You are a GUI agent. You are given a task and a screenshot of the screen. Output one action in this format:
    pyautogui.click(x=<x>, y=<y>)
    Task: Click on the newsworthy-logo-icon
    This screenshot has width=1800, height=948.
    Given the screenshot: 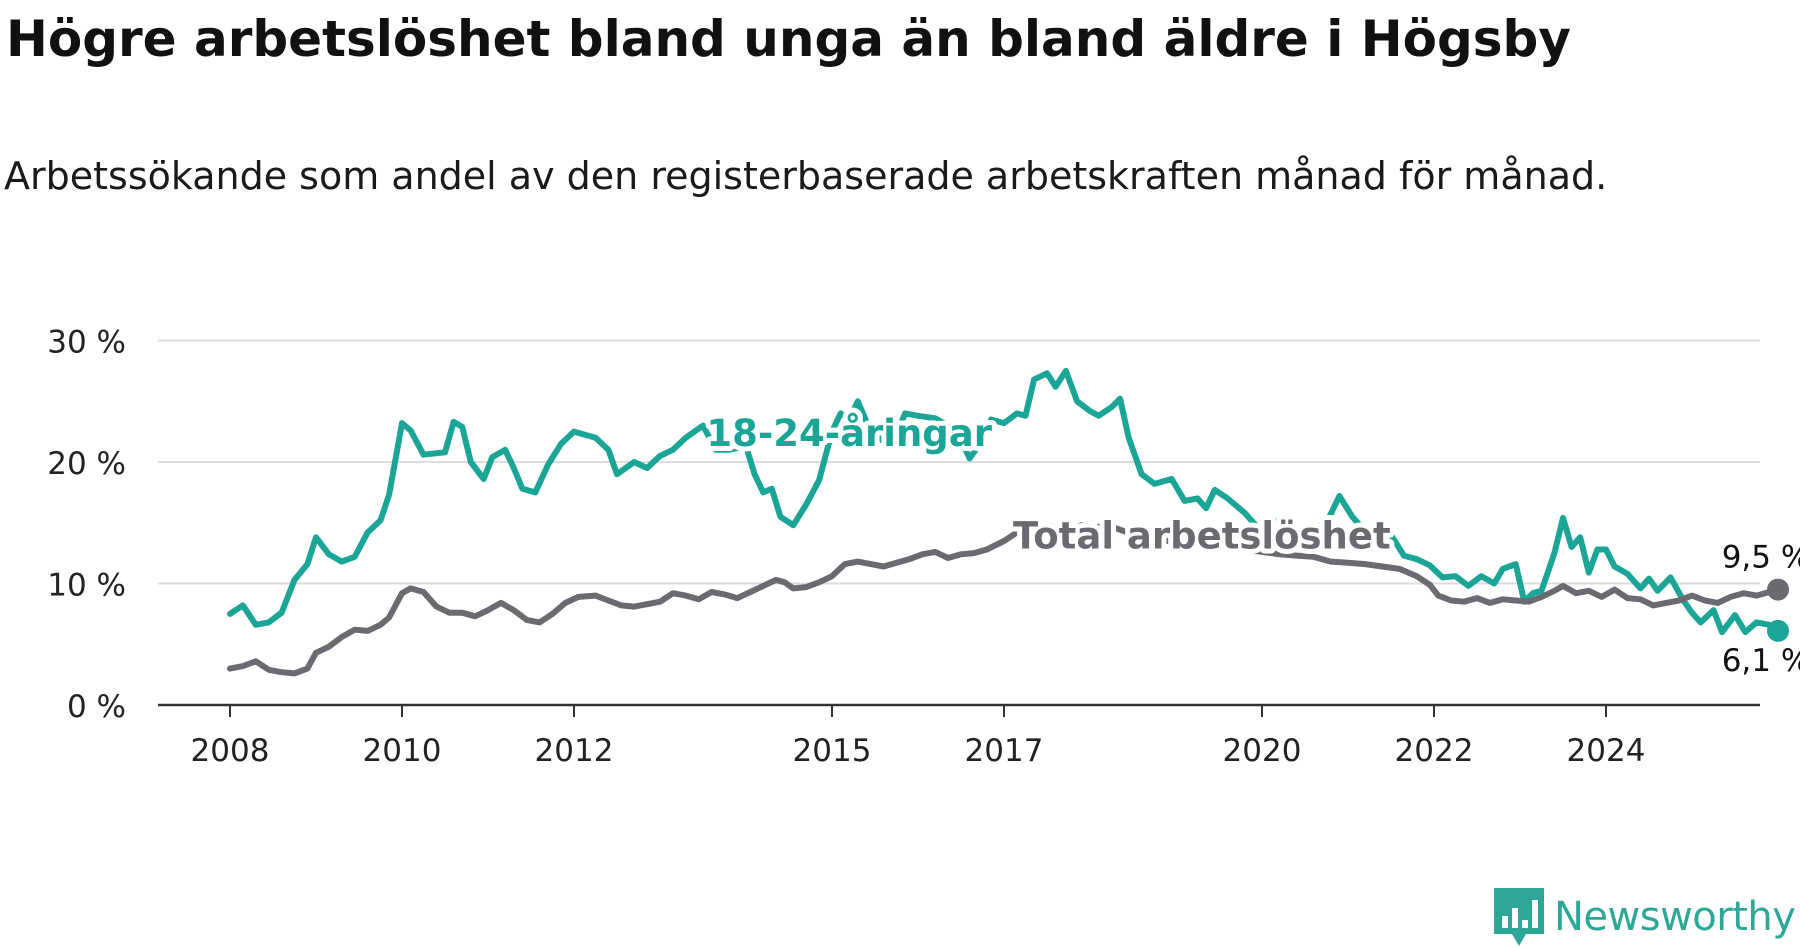 What is the action you would take?
    pyautogui.click(x=1519, y=917)
    